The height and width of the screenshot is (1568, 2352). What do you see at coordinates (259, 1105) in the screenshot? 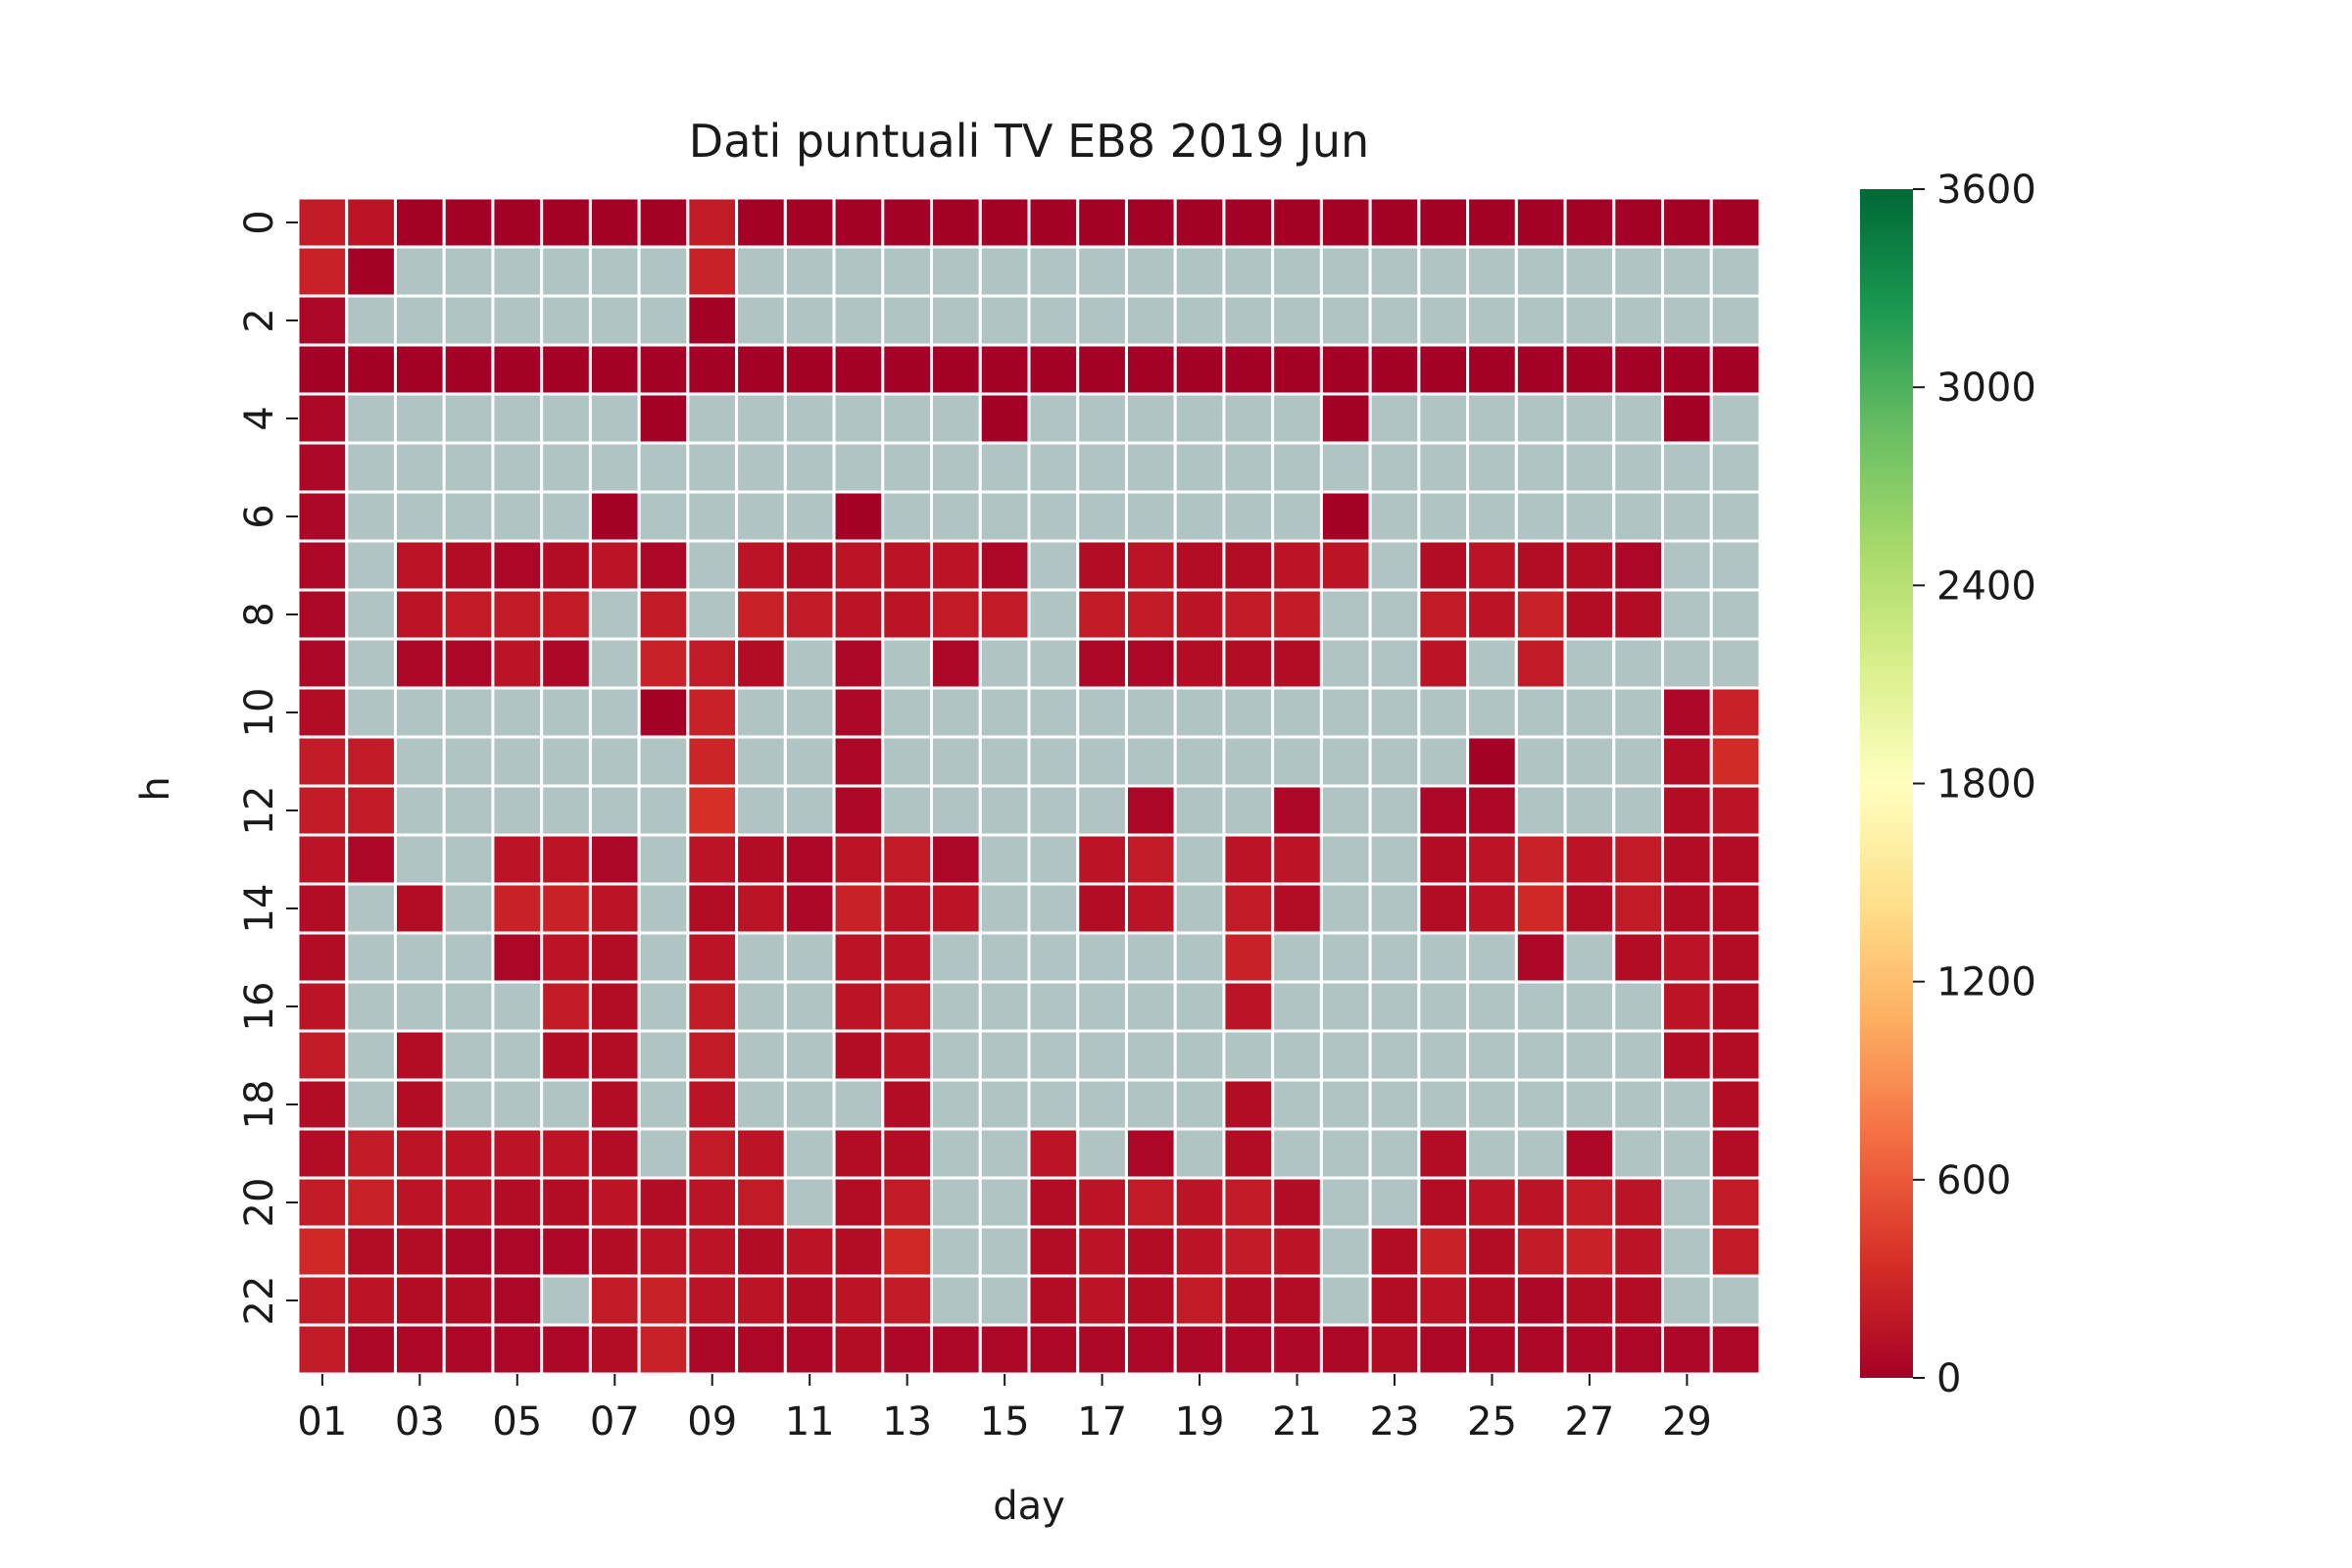
I see `y-tick-label: 18` at bounding box center [259, 1105].